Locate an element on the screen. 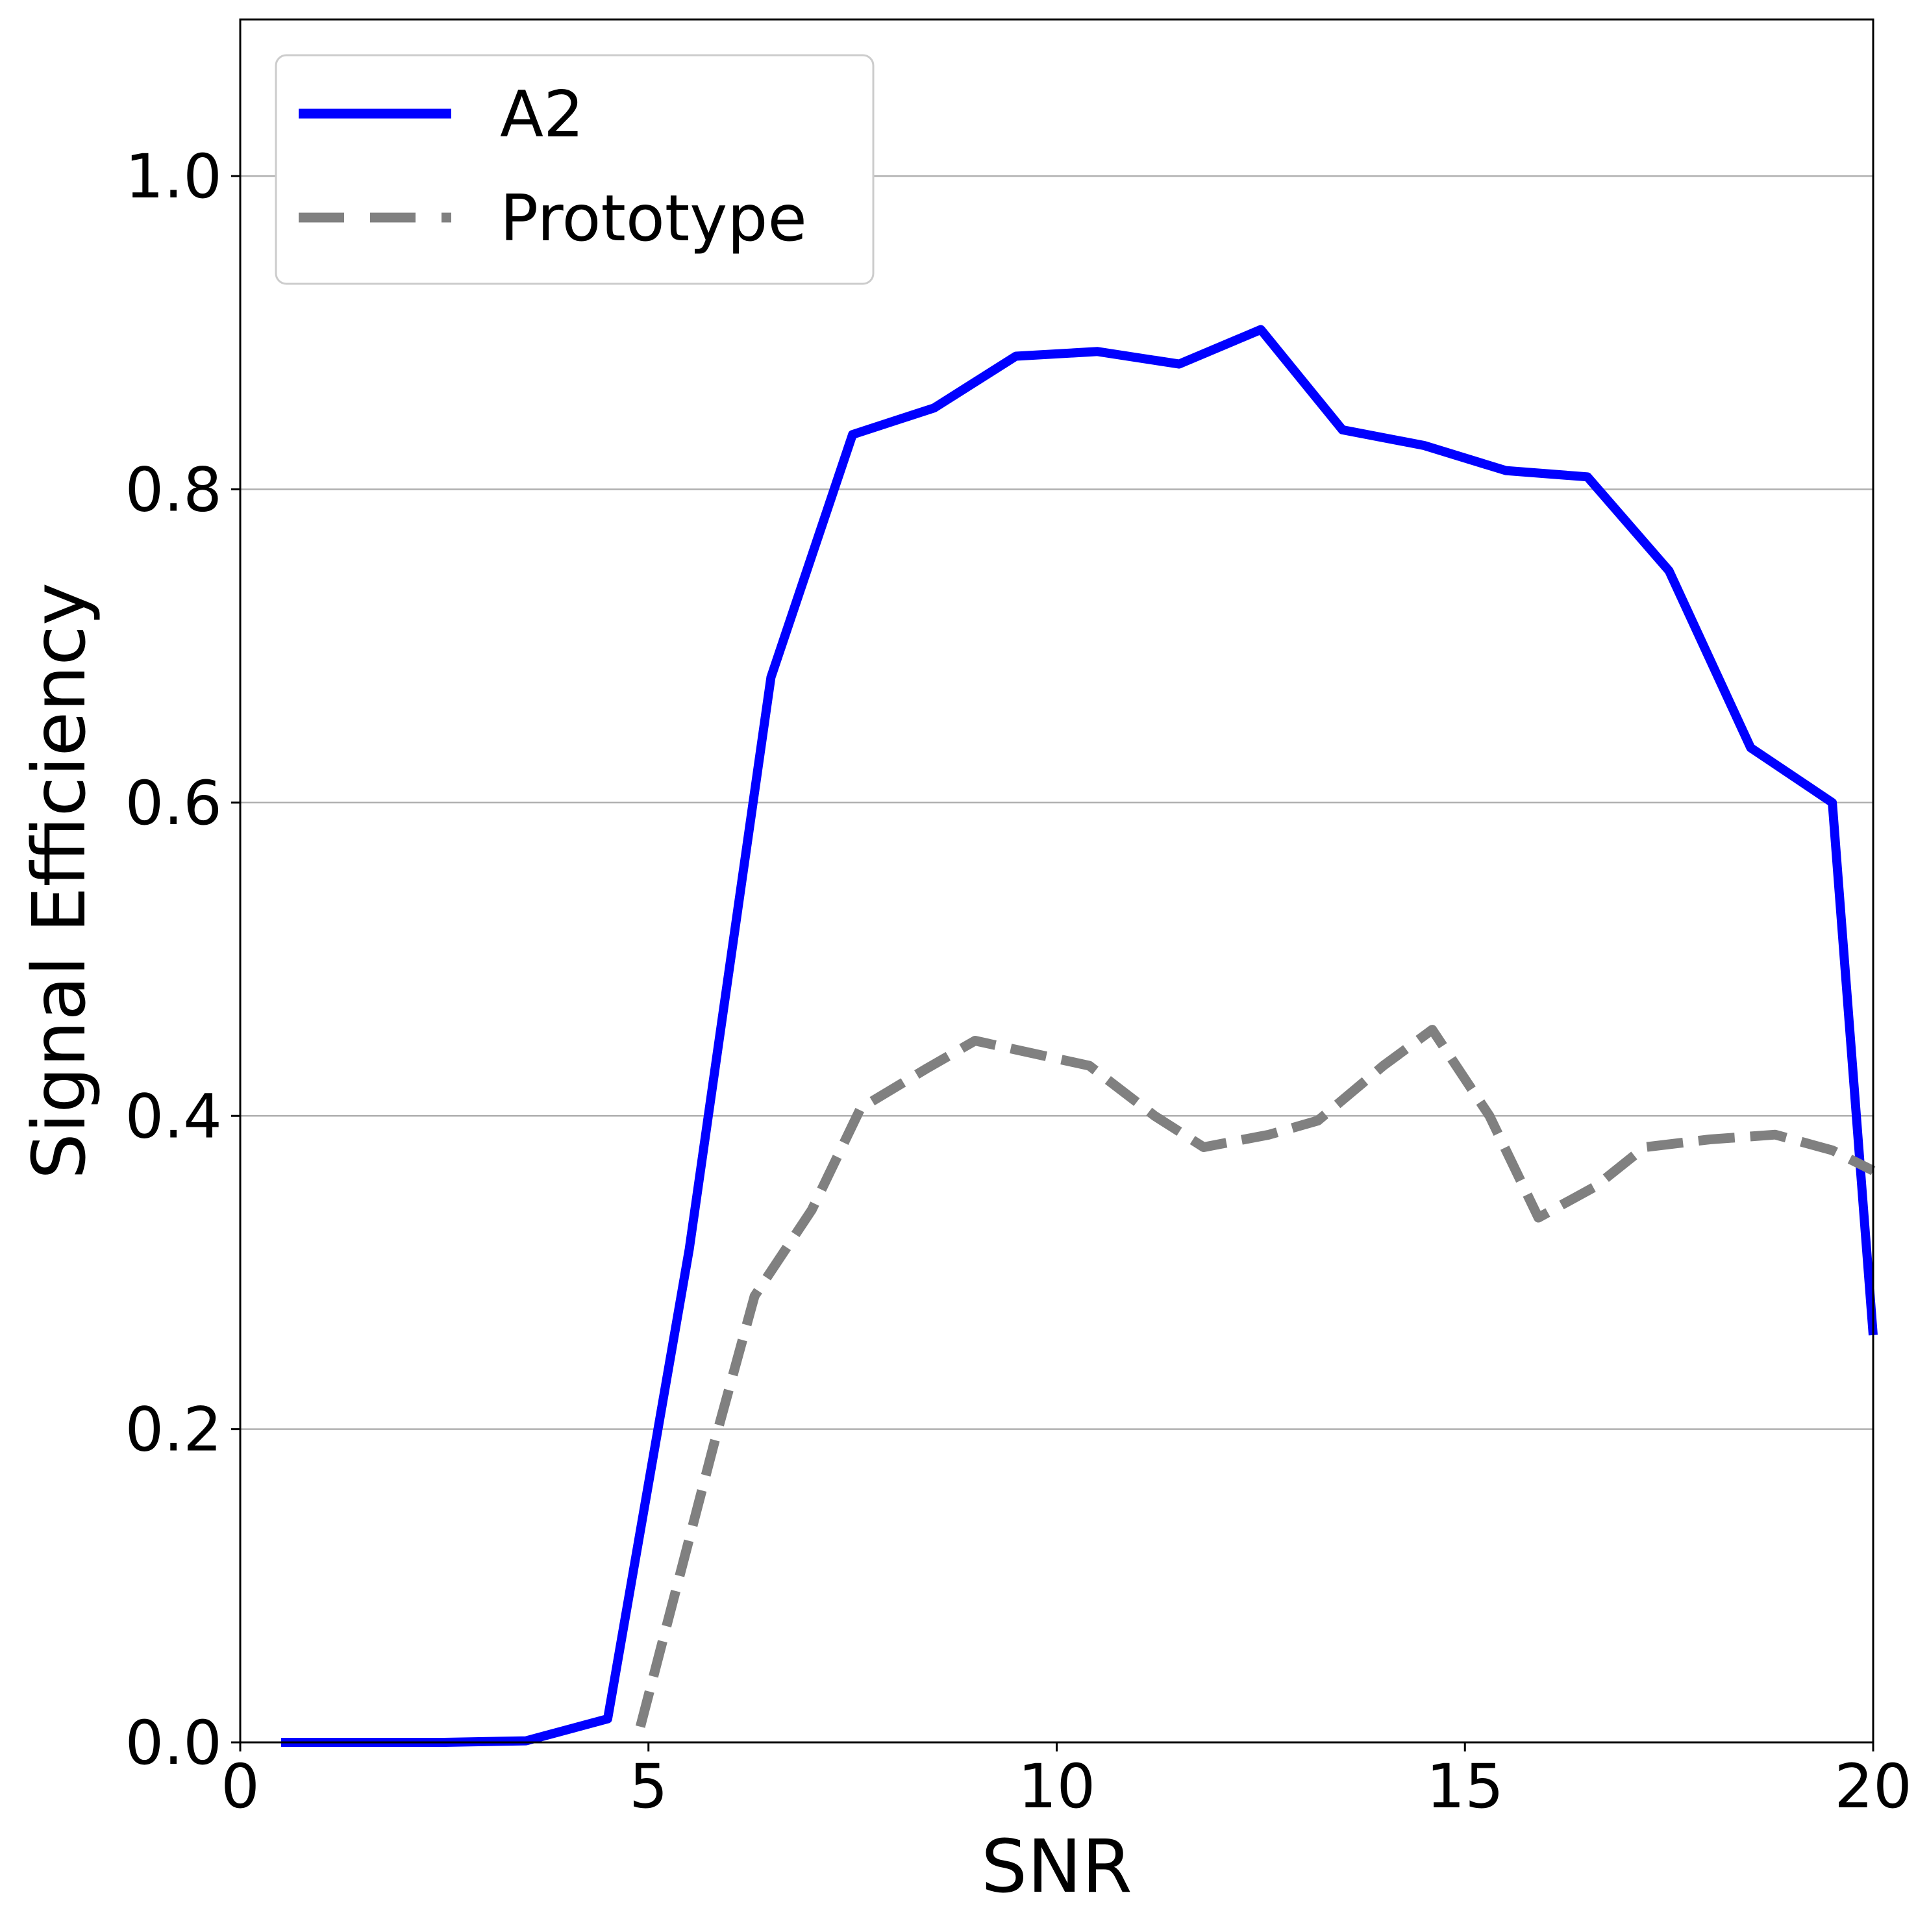  y-tick-label: 0.6 is located at coordinates (174, 803).